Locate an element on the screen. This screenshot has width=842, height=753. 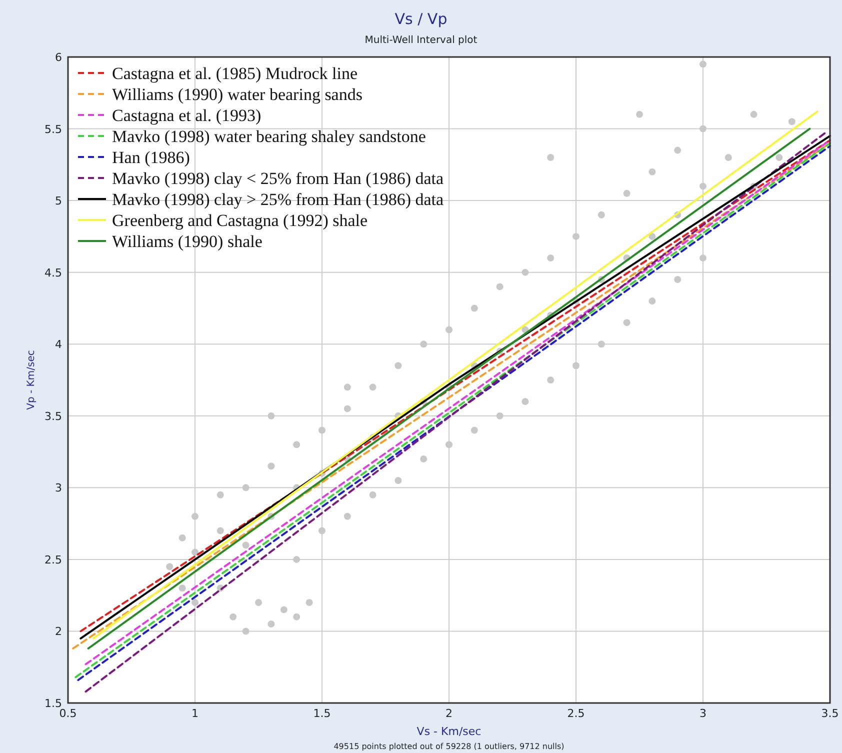
legend-label: Greenberg and Castagna (1992) shale is located at coordinates (240, 220).